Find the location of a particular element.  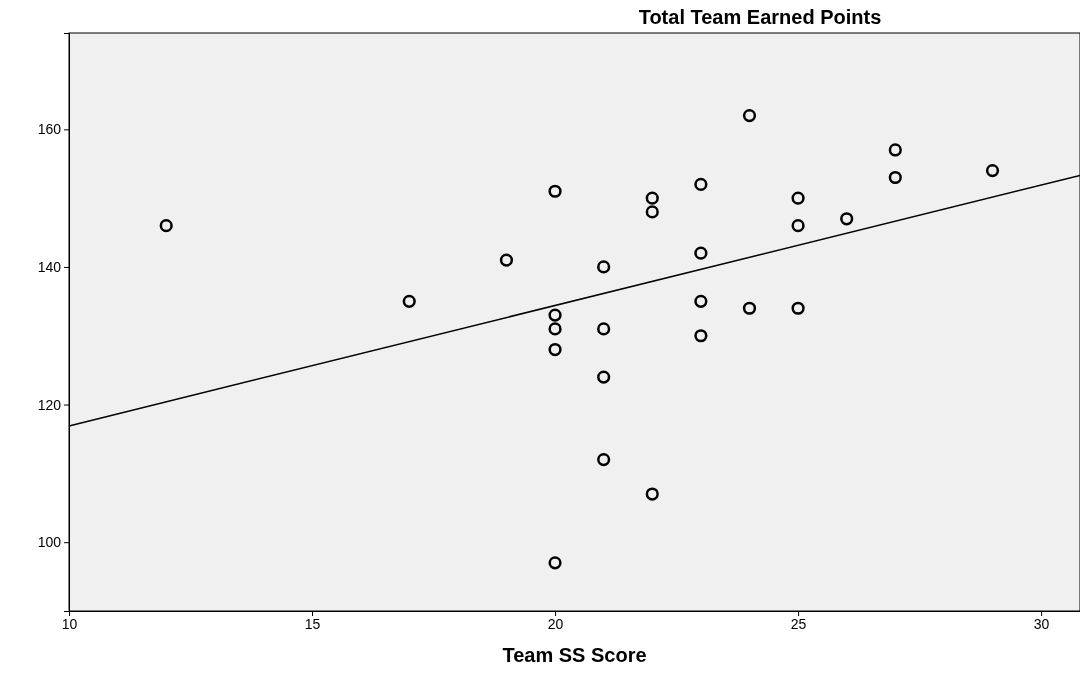

x-tick-label: 30 is located at coordinates (1041, 623).